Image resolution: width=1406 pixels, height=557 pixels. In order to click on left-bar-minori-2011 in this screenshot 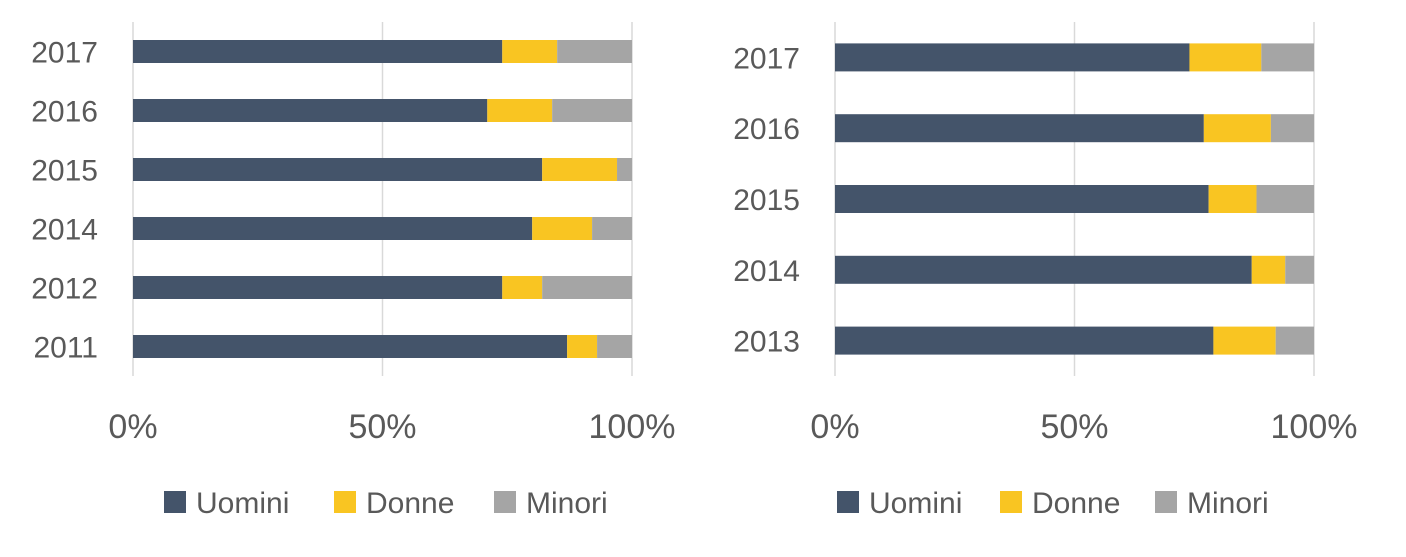, I will do `click(614, 346)`.